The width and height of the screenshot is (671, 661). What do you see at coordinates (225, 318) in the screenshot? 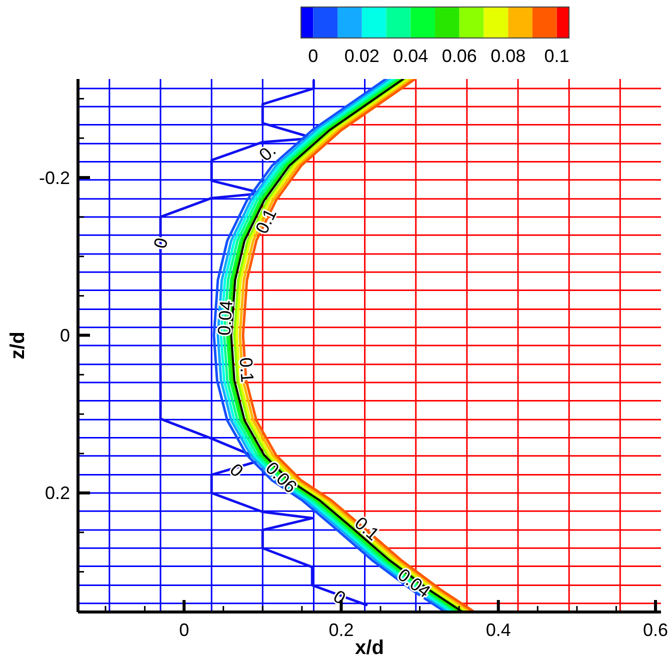
I see `annotation: 0.04` at bounding box center [225, 318].